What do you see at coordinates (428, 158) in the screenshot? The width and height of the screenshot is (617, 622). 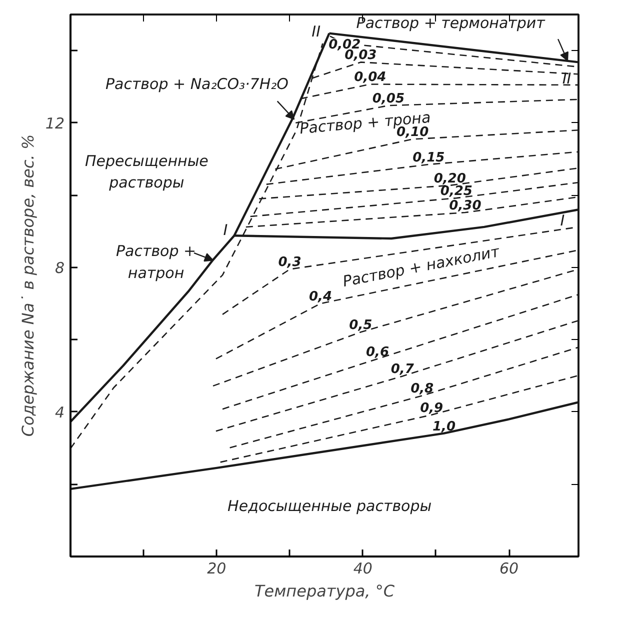 I see `series-label: 0,15` at bounding box center [428, 158].